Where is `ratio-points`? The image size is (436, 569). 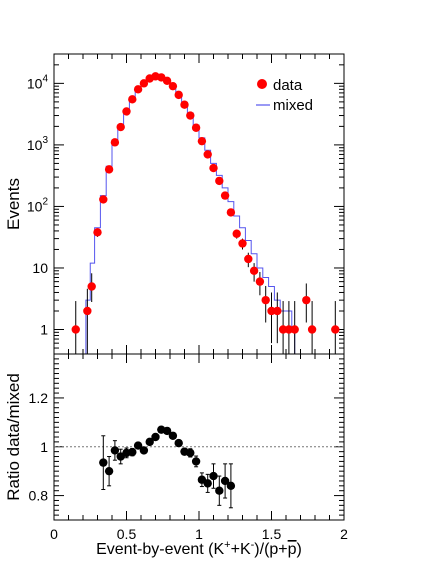 ratio-points is located at coordinates (167, 467).